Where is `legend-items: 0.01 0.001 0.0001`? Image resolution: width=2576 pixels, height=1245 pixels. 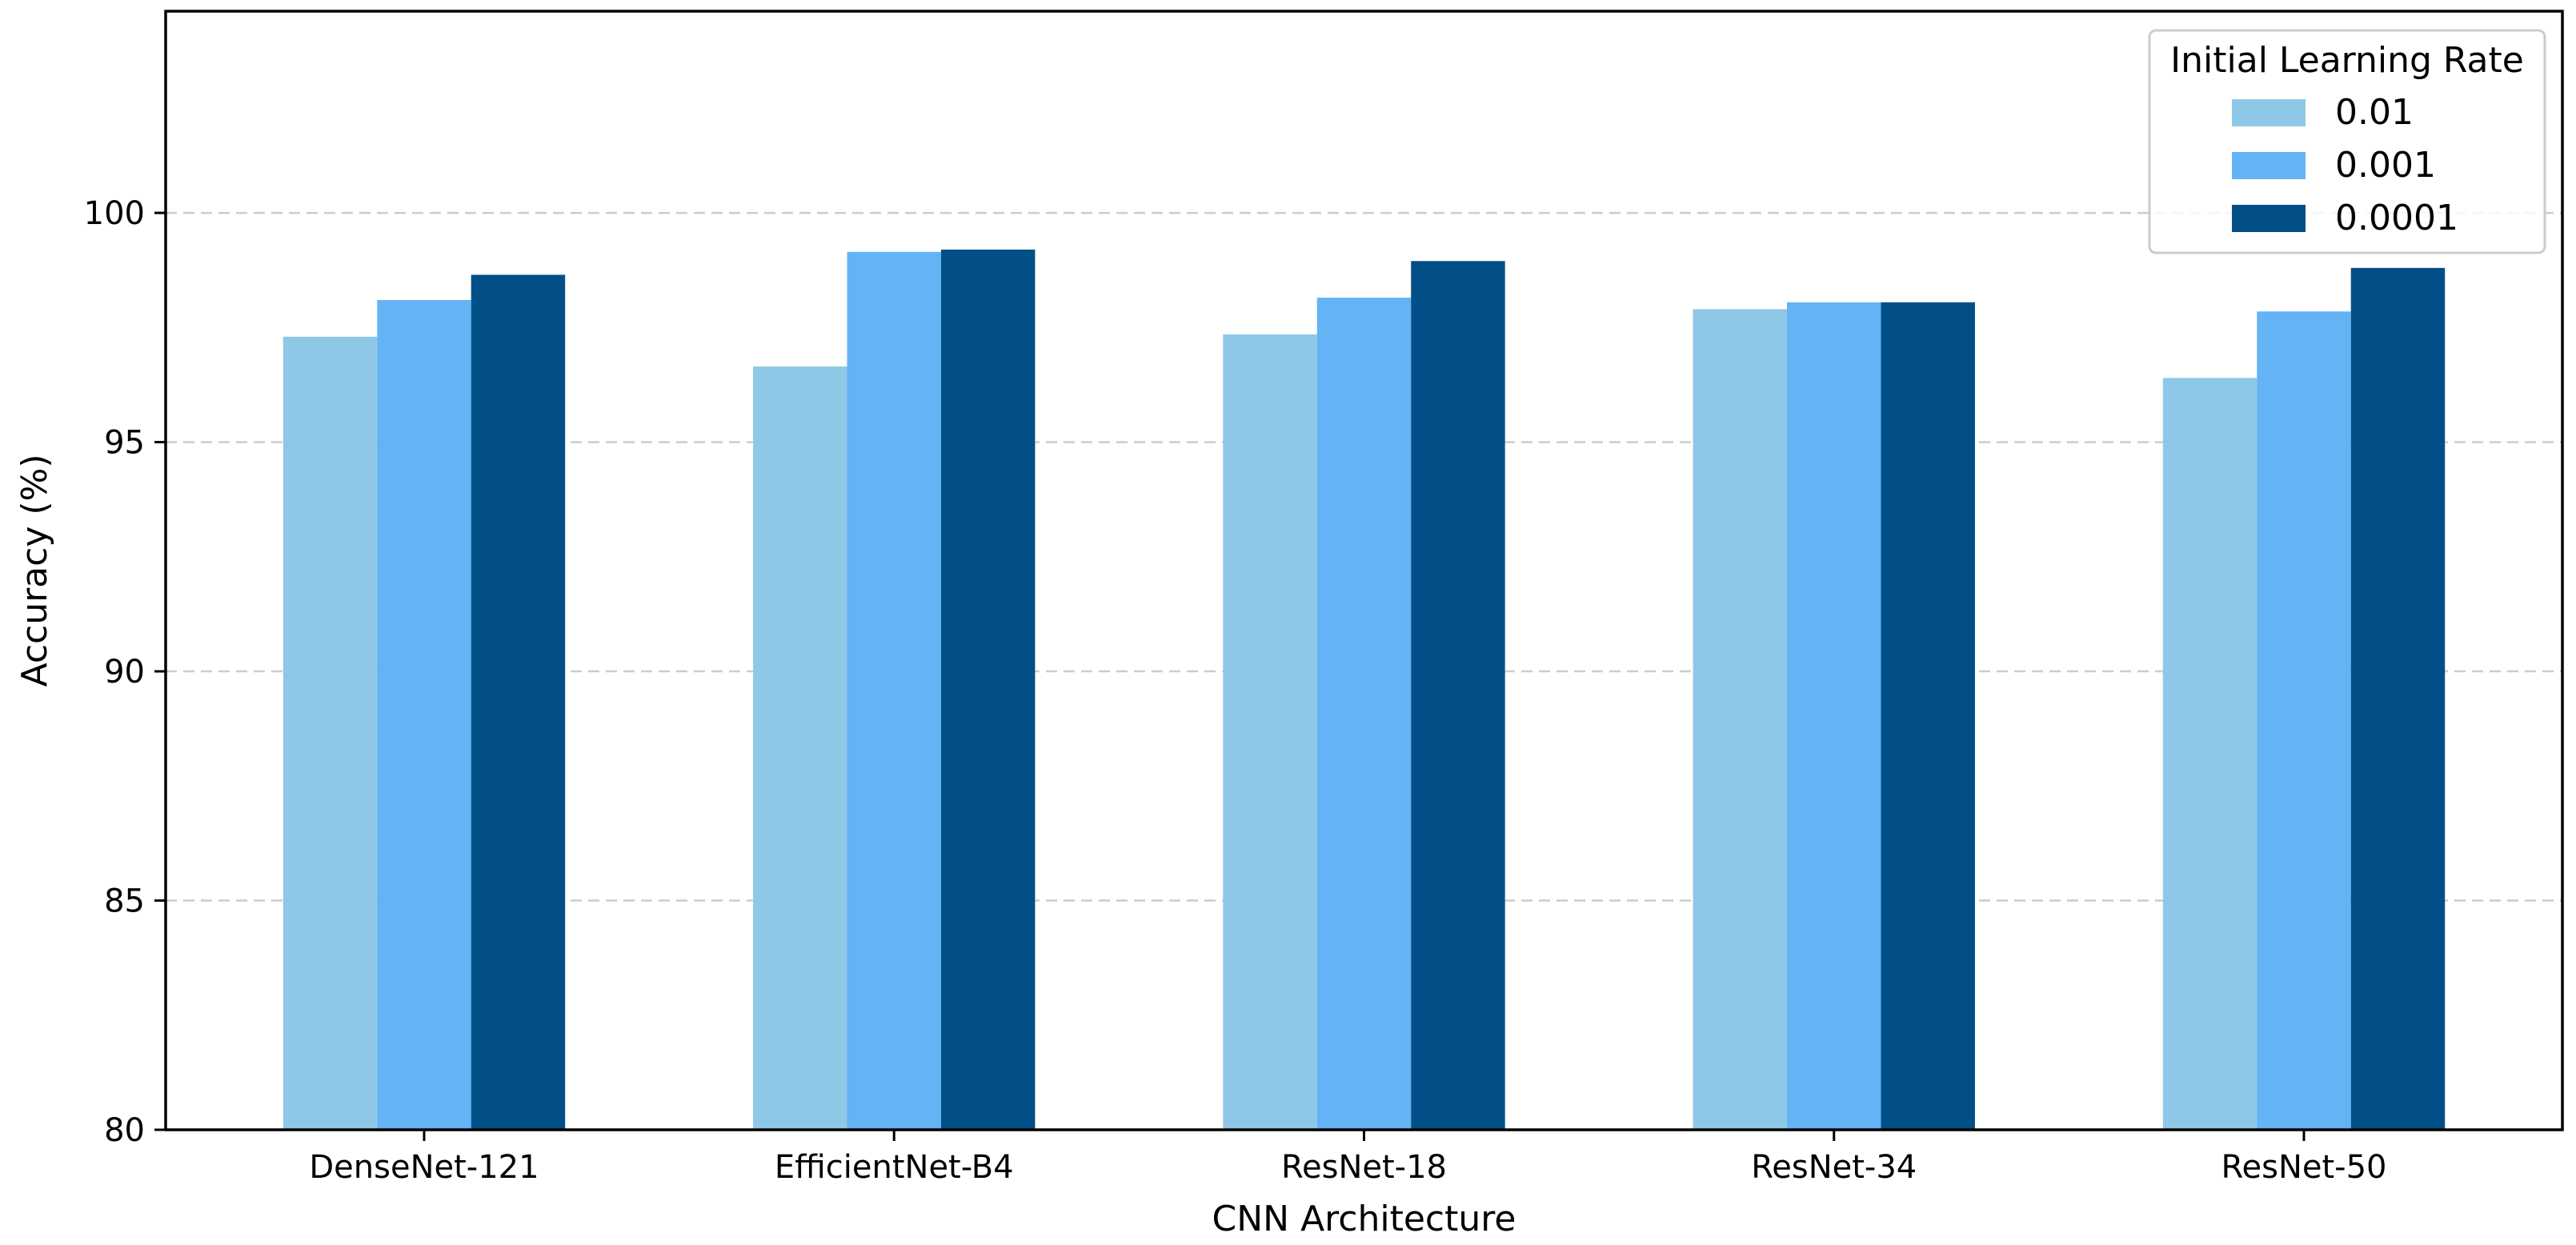 legend-items: 0.01 0.001 0.0001 is located at coordinates (2345, 165).